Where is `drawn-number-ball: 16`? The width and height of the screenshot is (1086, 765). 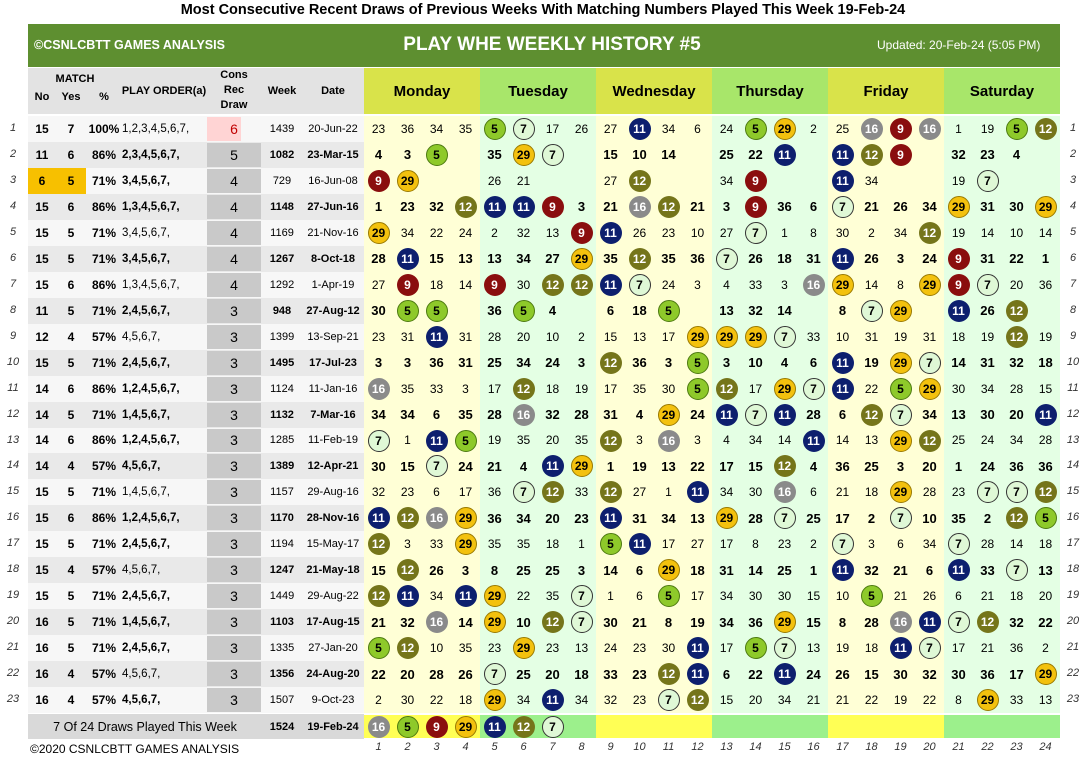
drawn-number-ball: 16 is located at coordinates (436, 622).